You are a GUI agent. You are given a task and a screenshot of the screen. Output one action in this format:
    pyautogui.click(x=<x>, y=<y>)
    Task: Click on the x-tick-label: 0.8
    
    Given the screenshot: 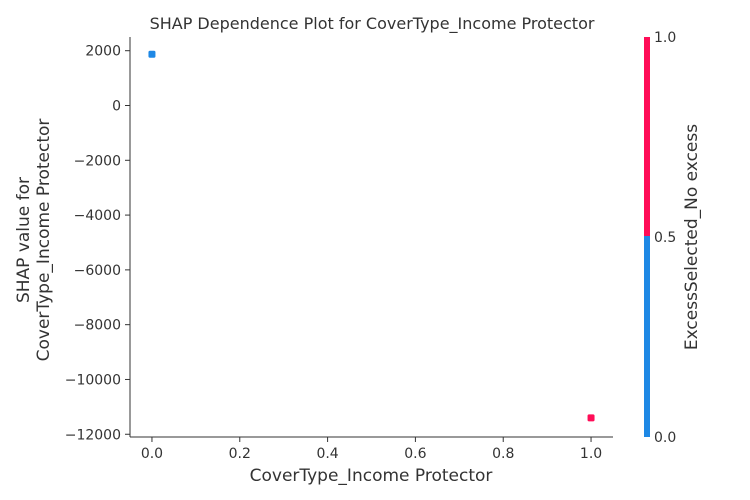 What is the action you would take?
    pyautogui.click(x=503, y=454)
    